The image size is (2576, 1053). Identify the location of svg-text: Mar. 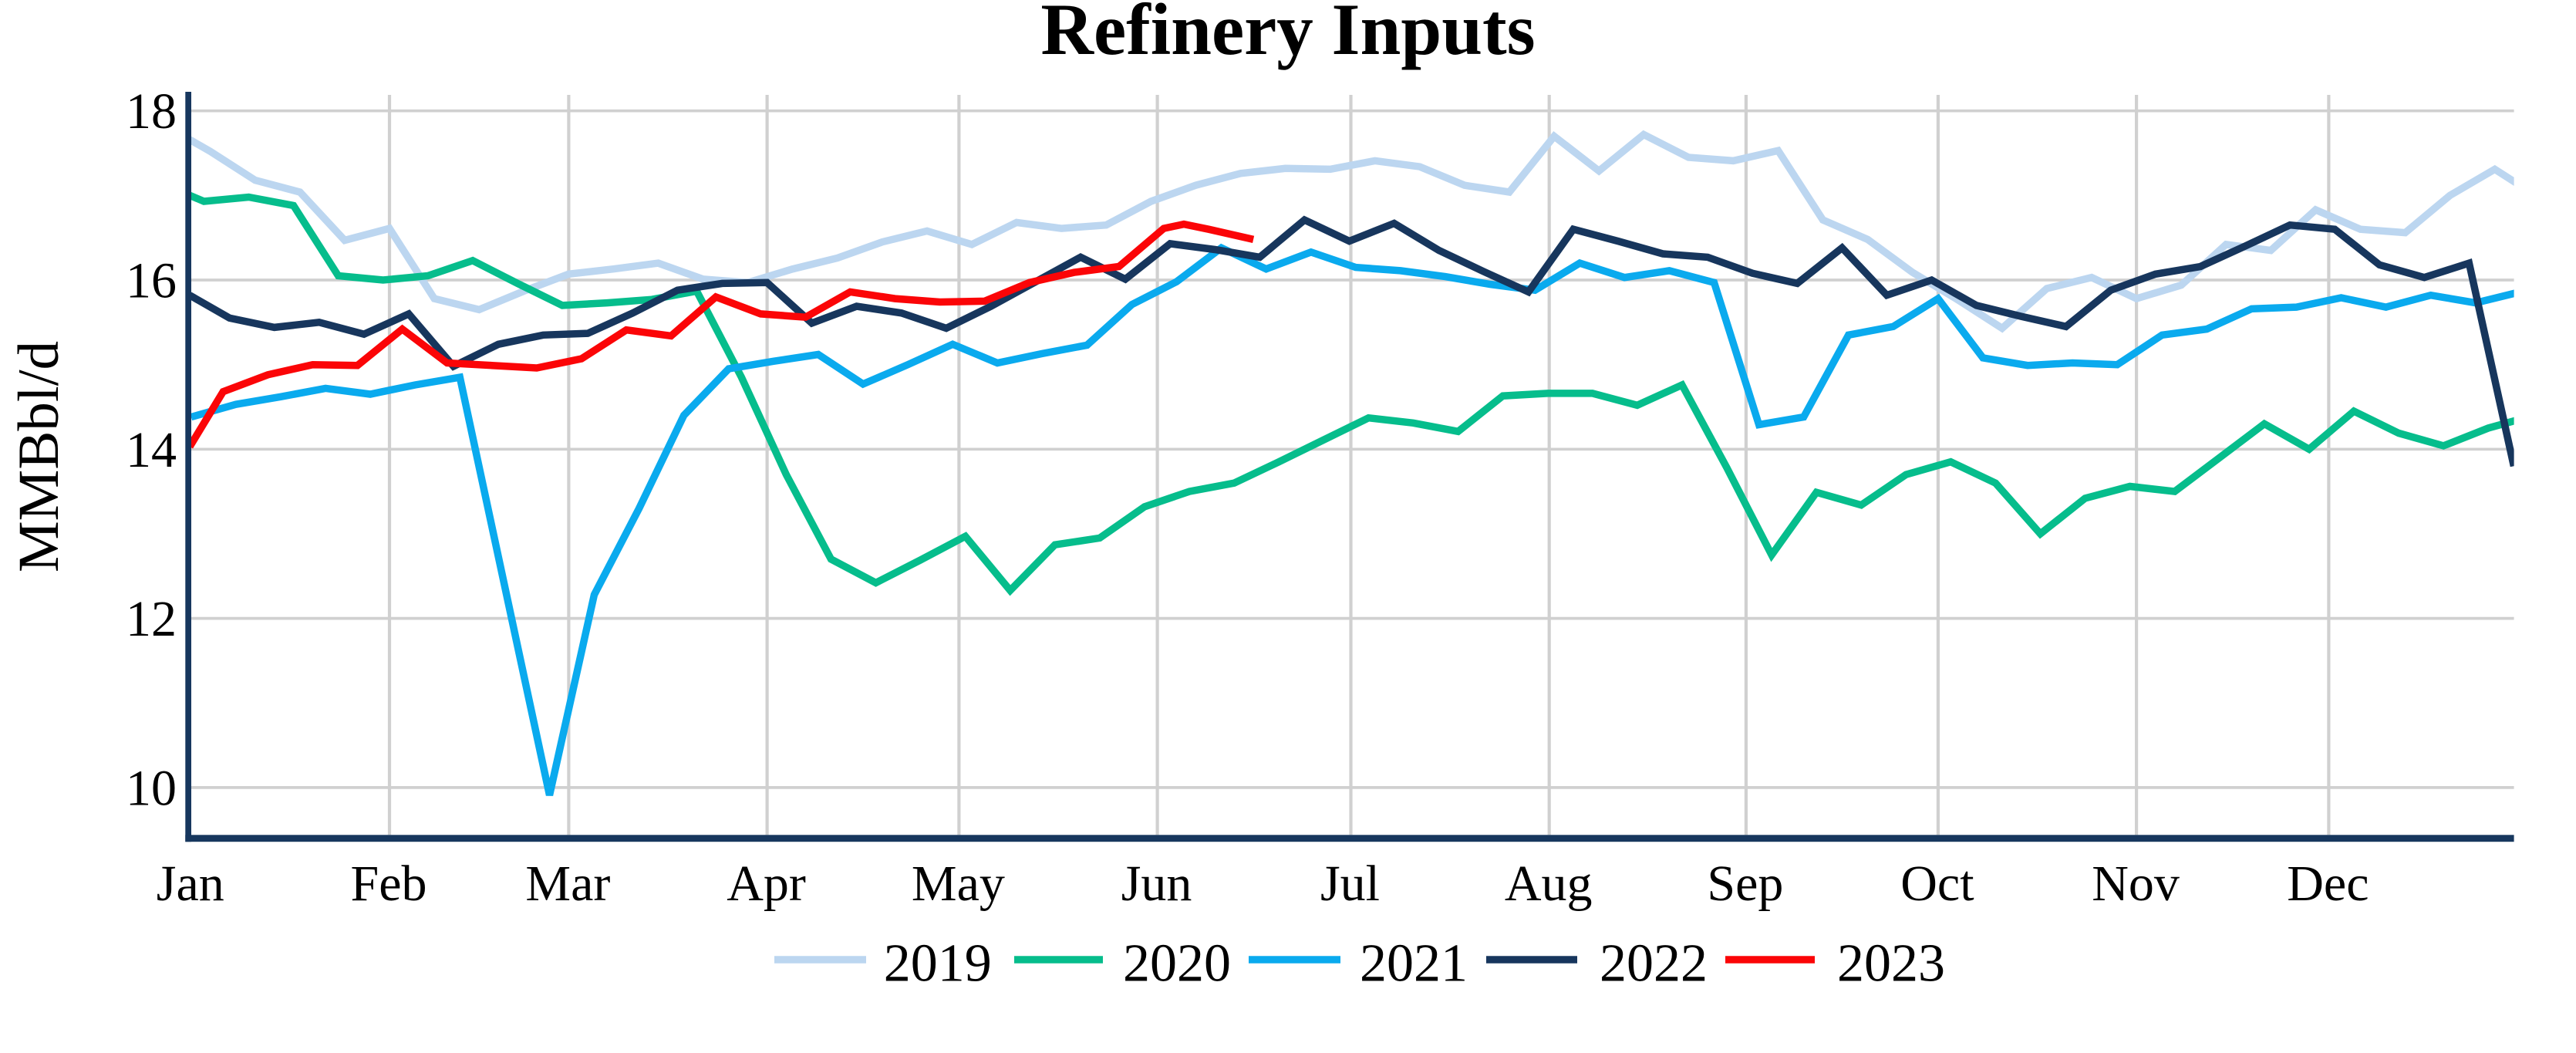
(567, 884).